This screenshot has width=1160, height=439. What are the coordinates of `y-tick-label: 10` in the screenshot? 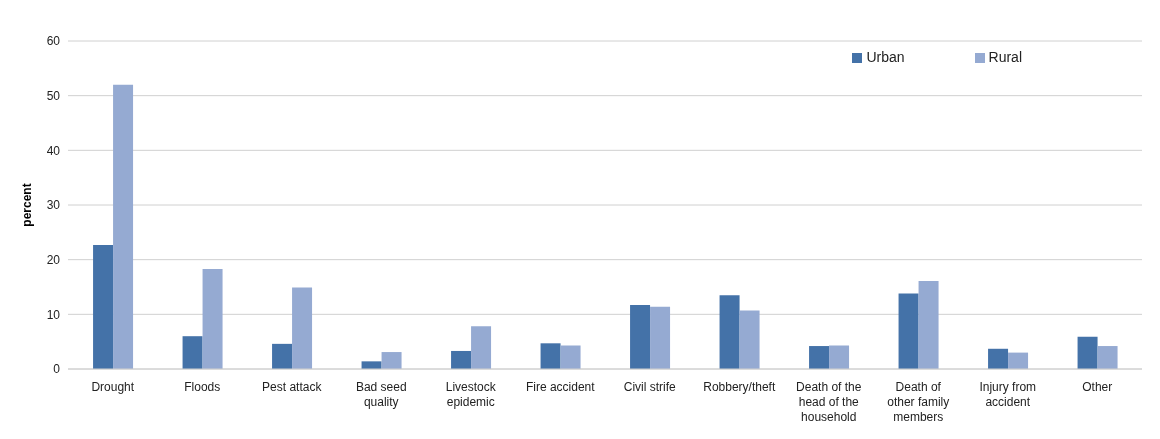 It's located at (53, 314).